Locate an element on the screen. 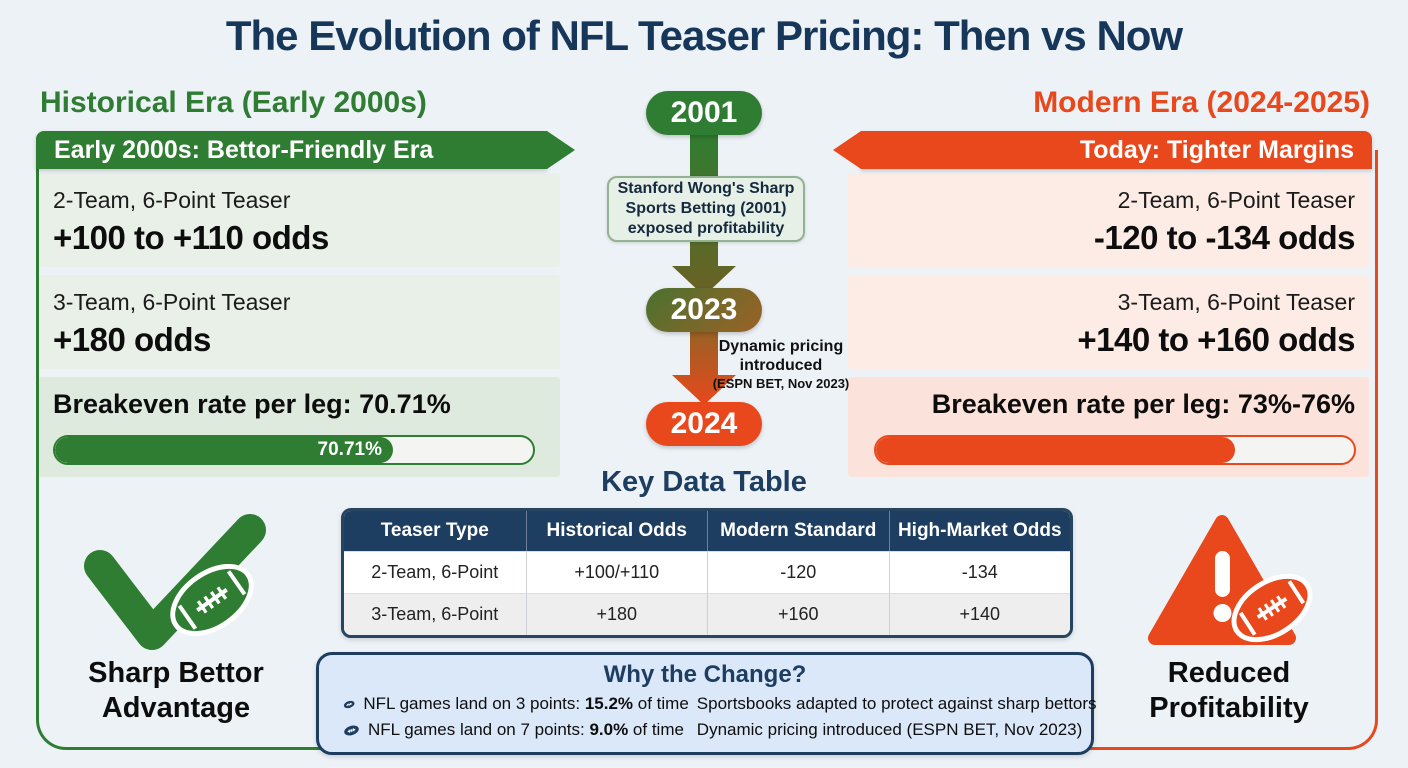 The height and width of the screenshot is (768, 1408). table-cell: +160 is located at coordinates (798, 614).